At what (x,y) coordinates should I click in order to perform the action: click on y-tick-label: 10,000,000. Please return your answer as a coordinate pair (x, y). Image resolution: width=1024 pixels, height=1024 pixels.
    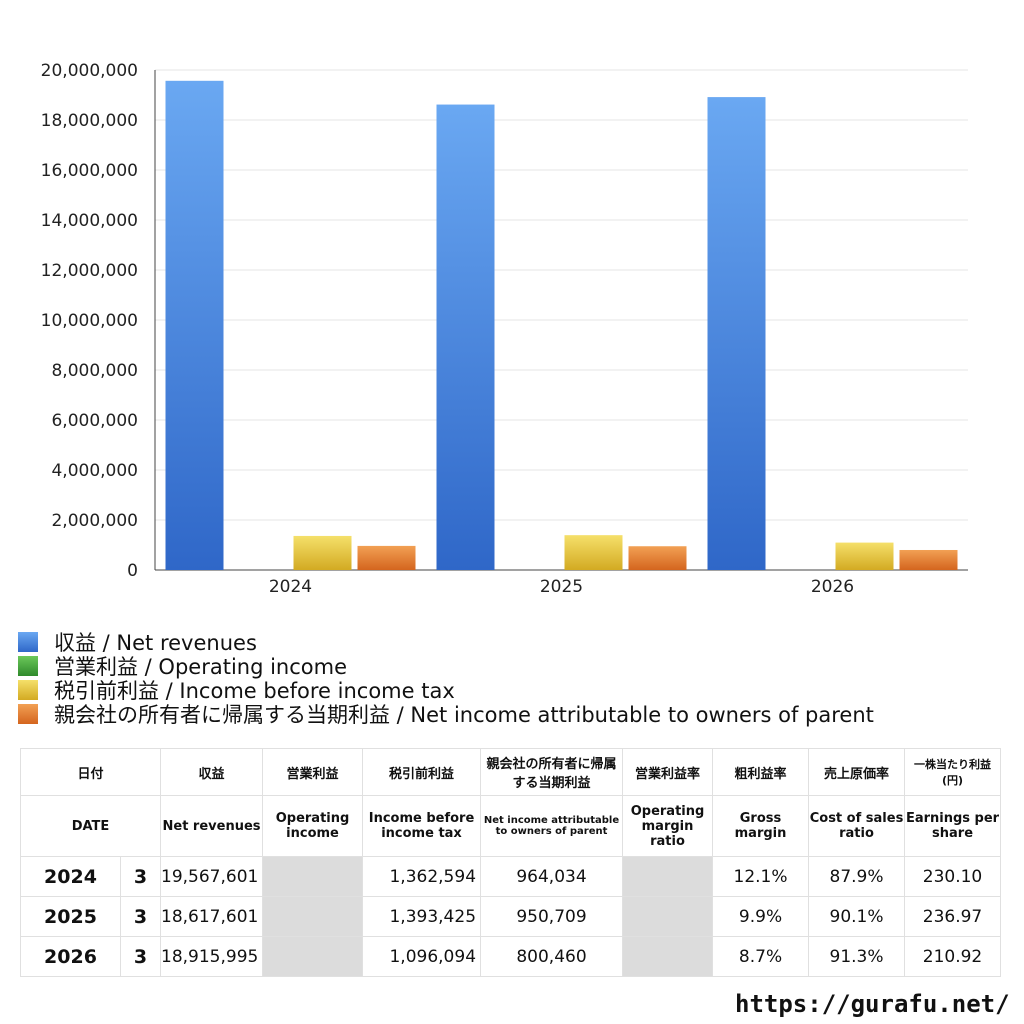
    Looking at the image, I should click on (89, 321).